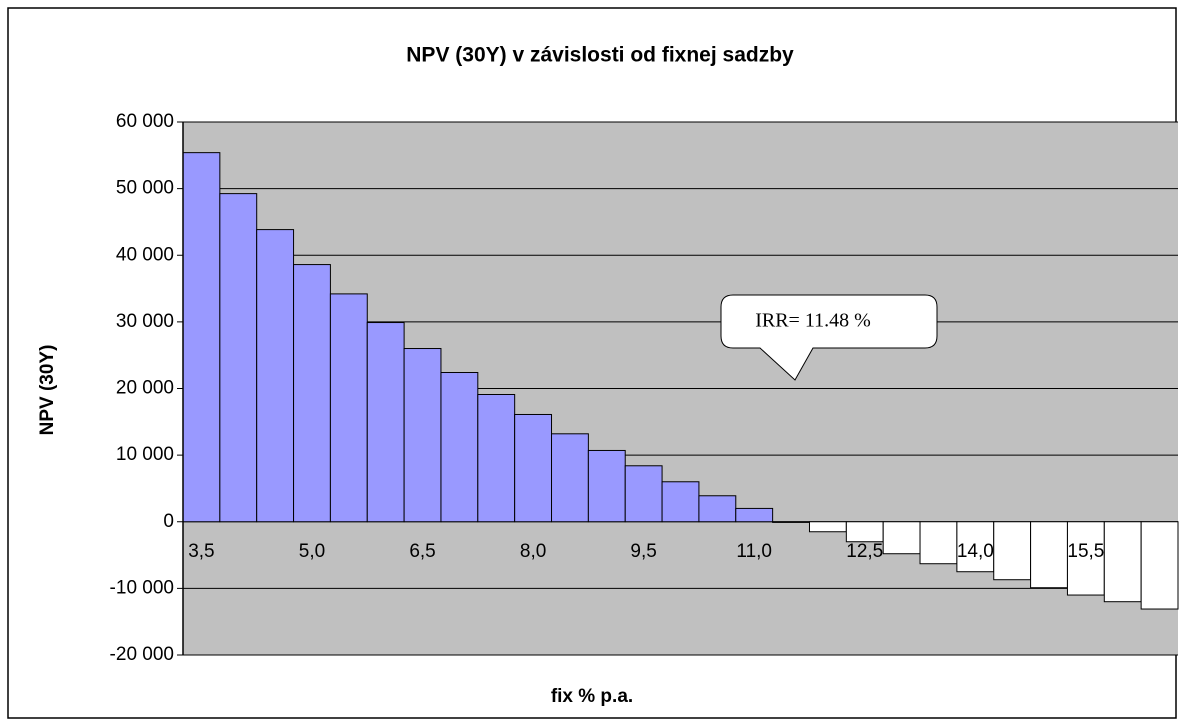 This screenshot has width=1184, height=724. What do you see at coordinates (145, 254) in the screenshot?
I see `y-tick-label: 40 000` at bounding box center [145, 254].